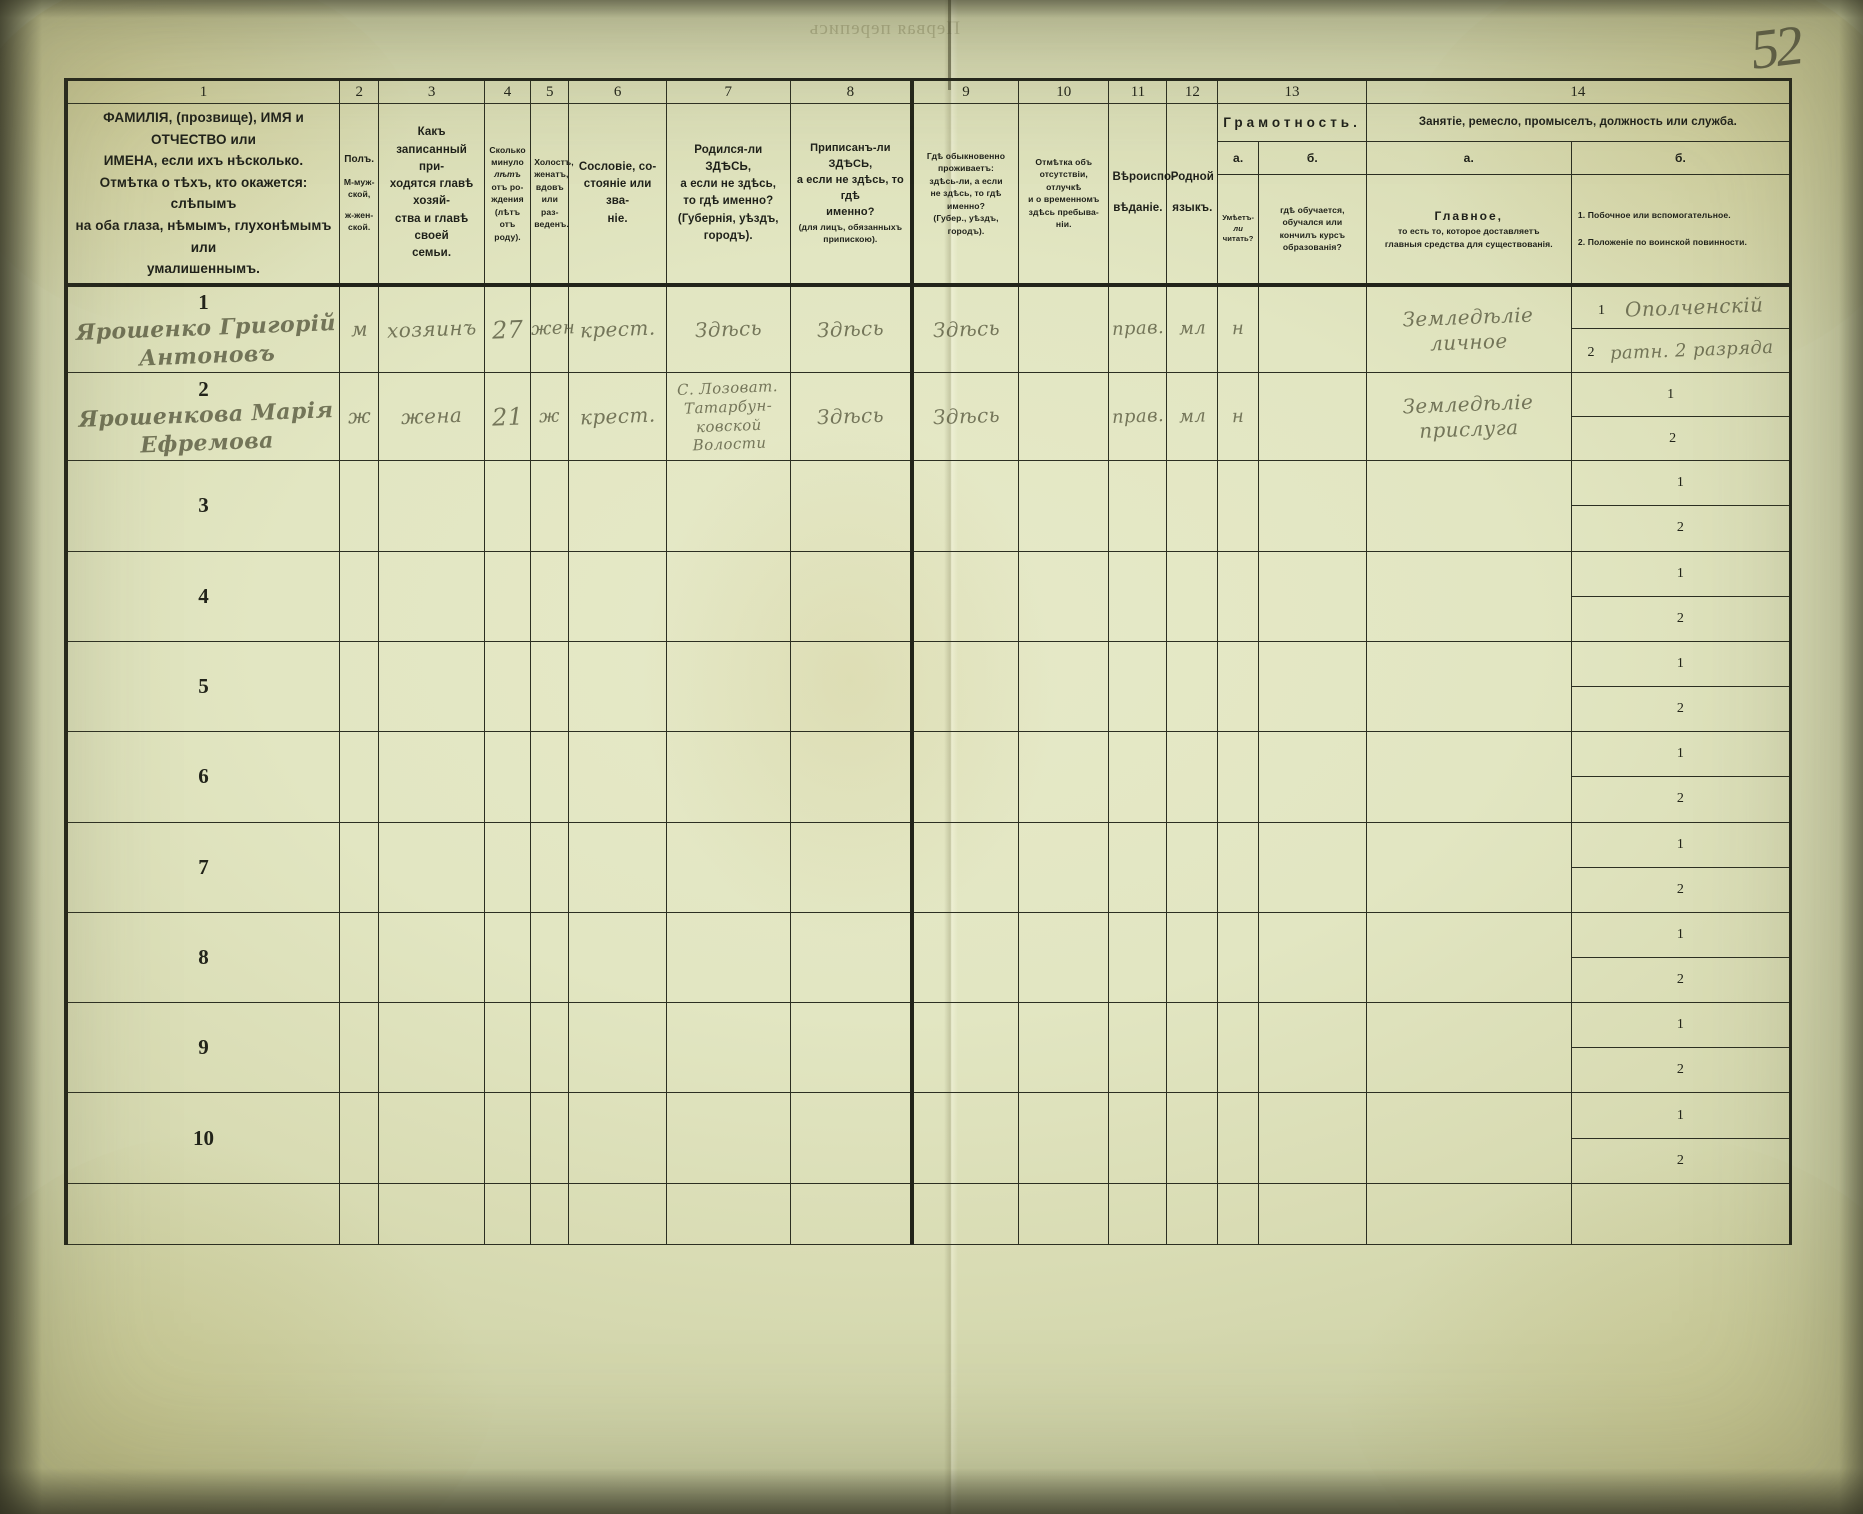 Image resolution: width=1863 pixels, height=1514 pixels. Describe the element at coordinates (1681, 844) in the screenshot. I see `row-7-cell-occupation-side: 1` at that location.